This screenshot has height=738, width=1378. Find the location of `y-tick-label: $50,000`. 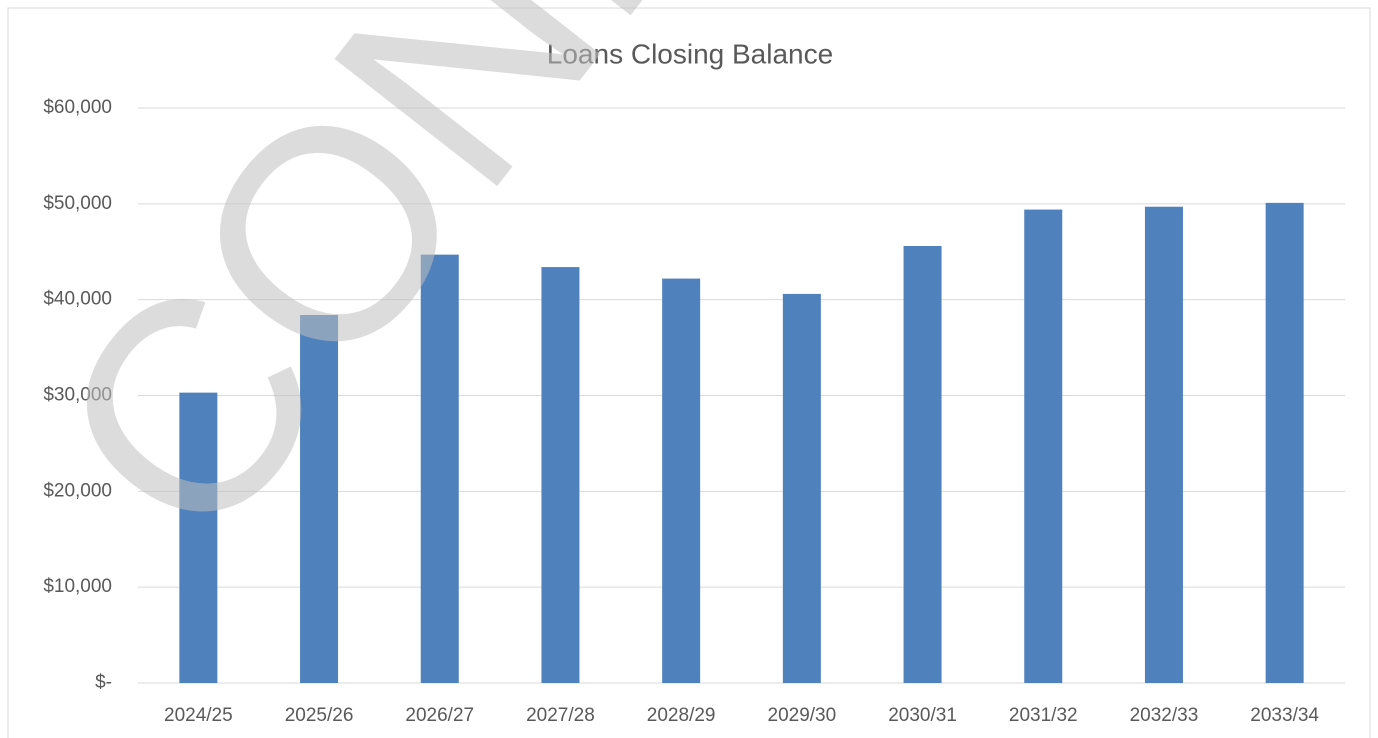

y-tick-label: $50,000 is located at coordinates (77, 203).